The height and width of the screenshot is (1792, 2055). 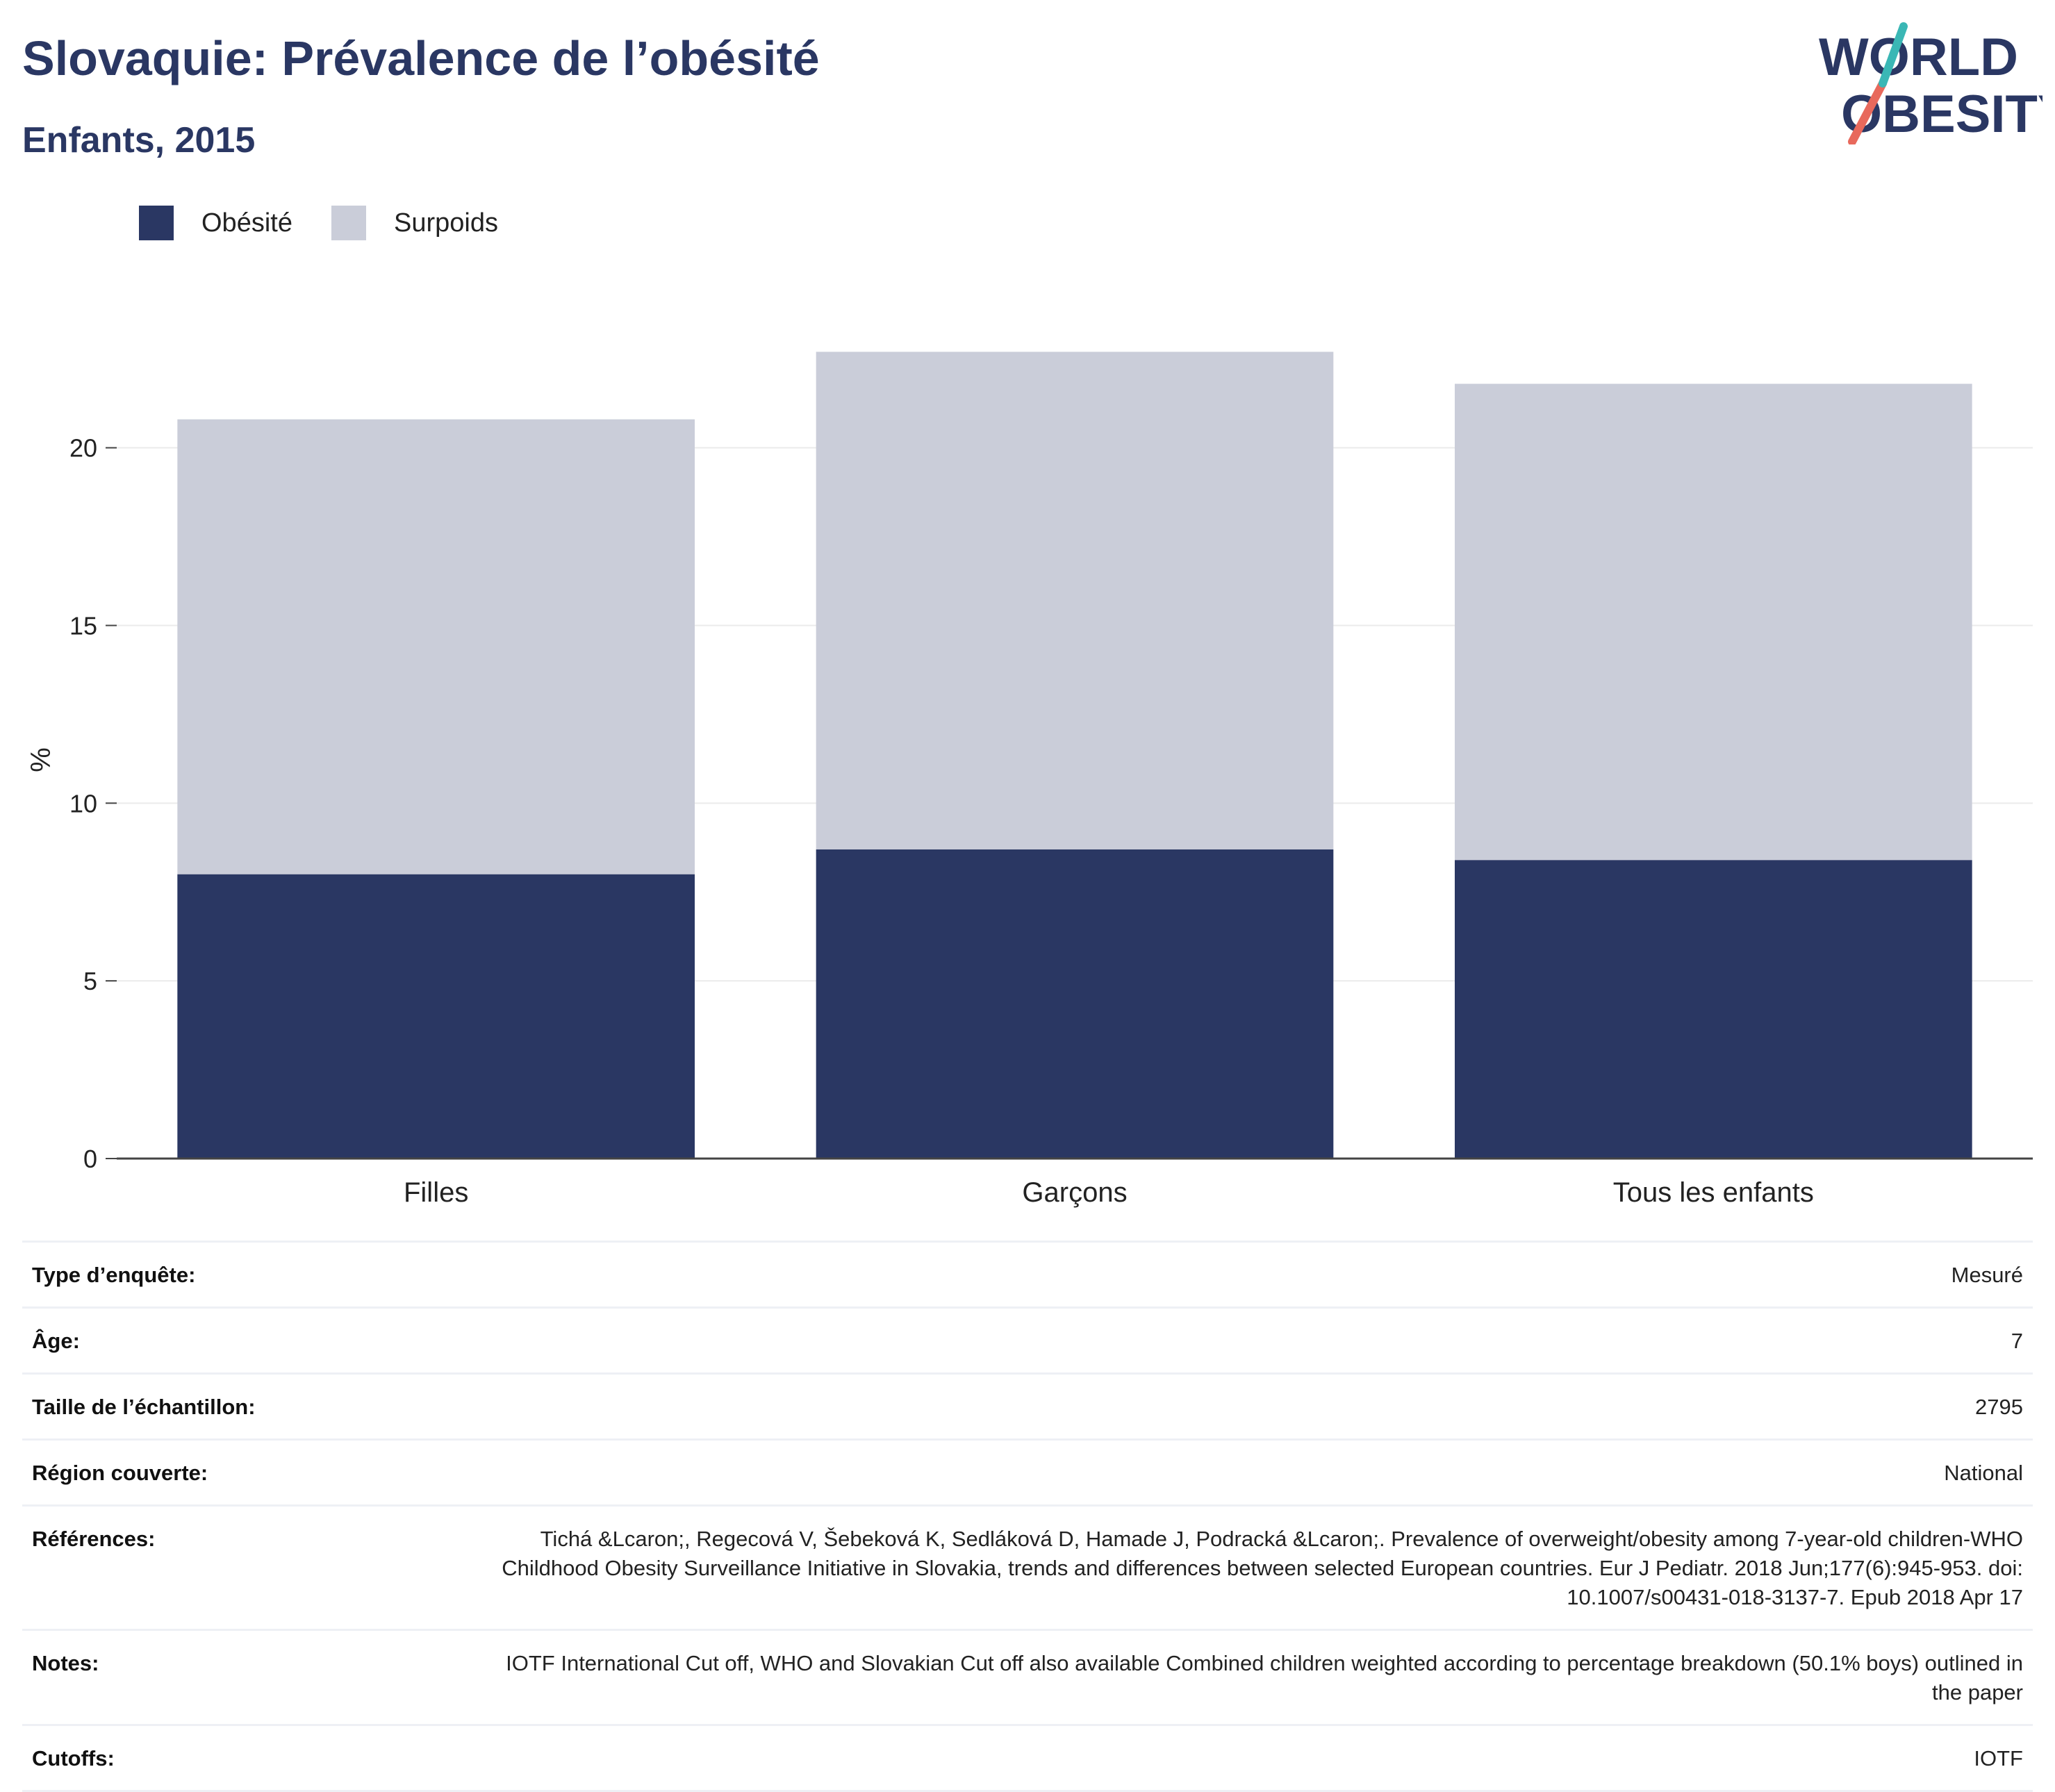 What do you see at coordinates (1027, 1474) in the screenshot?
I see `info-row-region: Région couverte: National` at bounding box center [1027, 1474].